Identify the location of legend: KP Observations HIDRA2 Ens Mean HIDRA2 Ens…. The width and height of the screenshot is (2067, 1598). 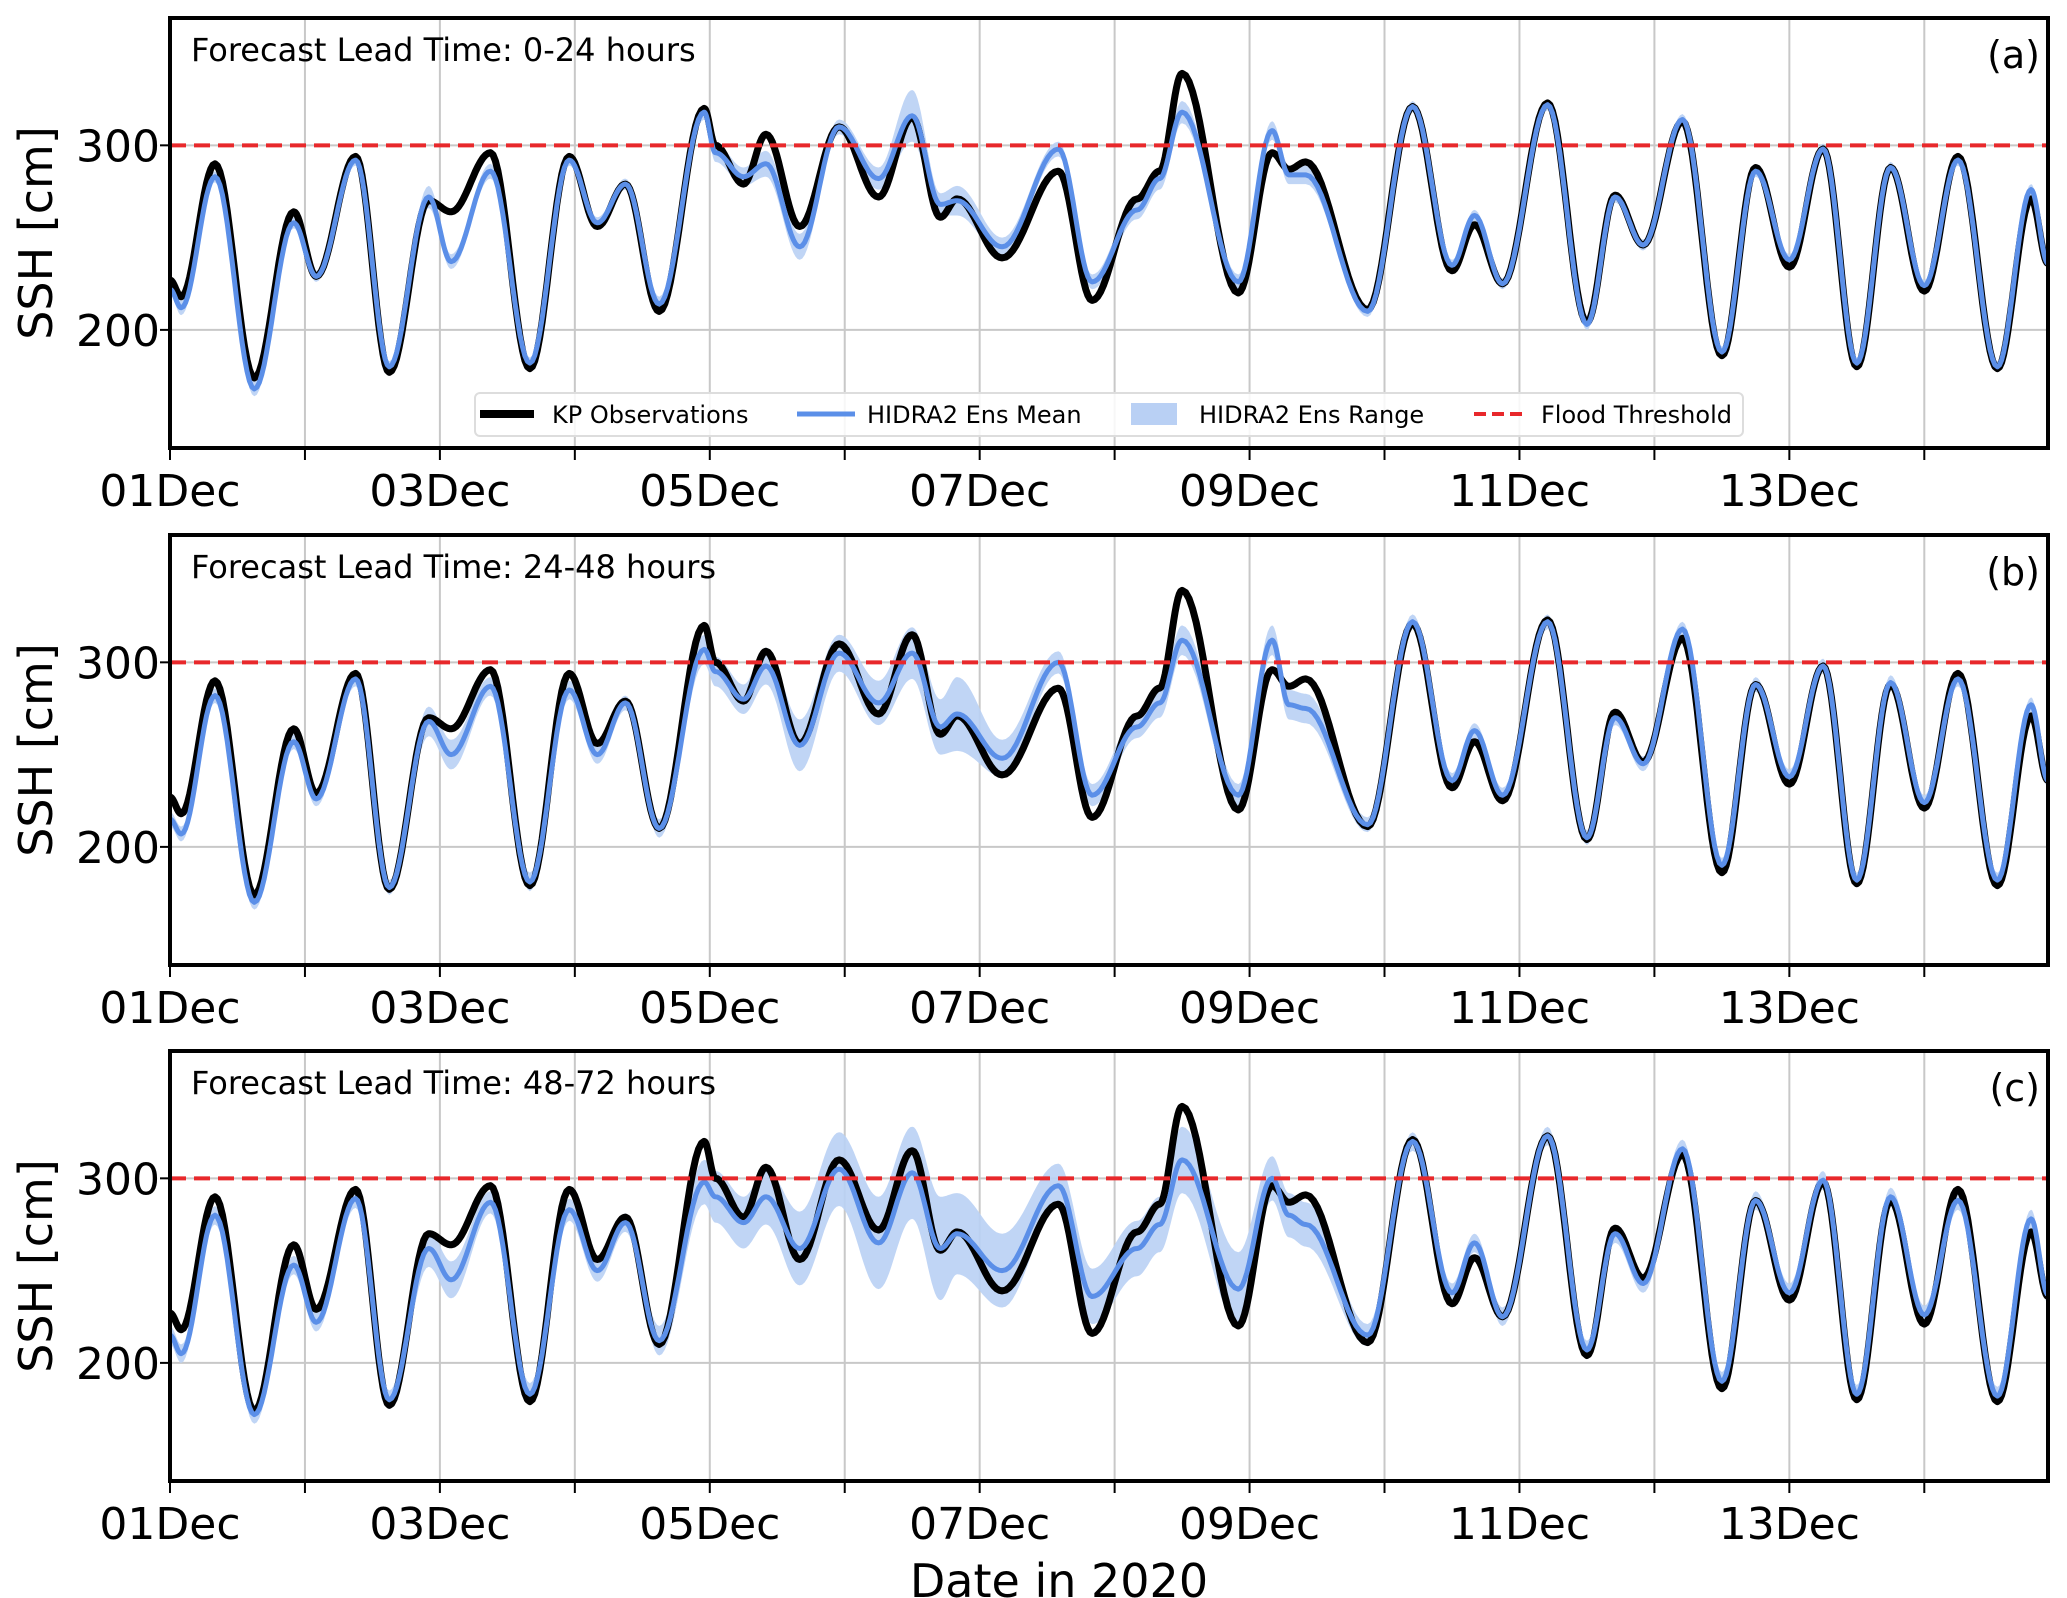
(1109, 414).